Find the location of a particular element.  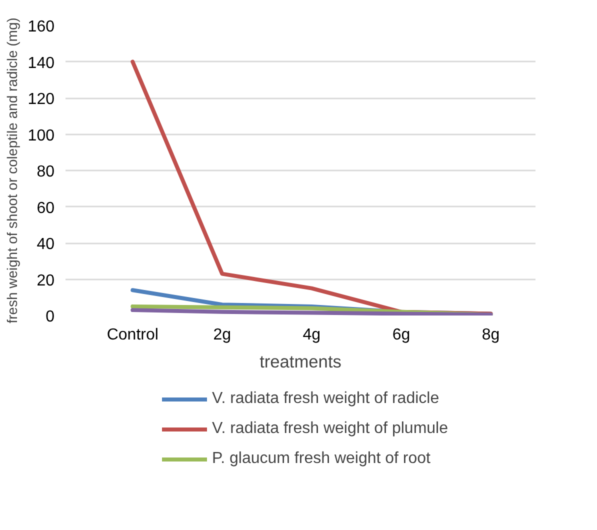

x-tick-label: 2g is located at coordinates (222, 335).